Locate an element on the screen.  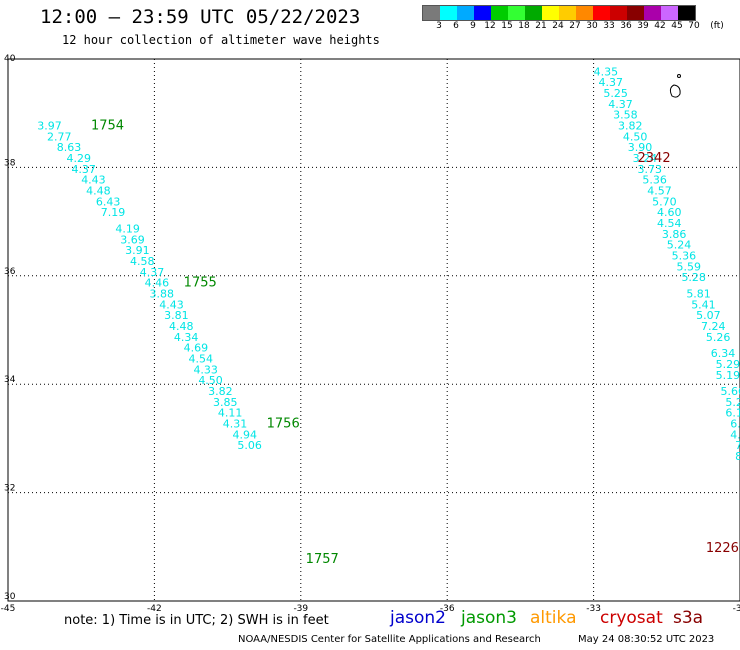
wave-height-value: 5.24 is located at coordinates (679, 245).